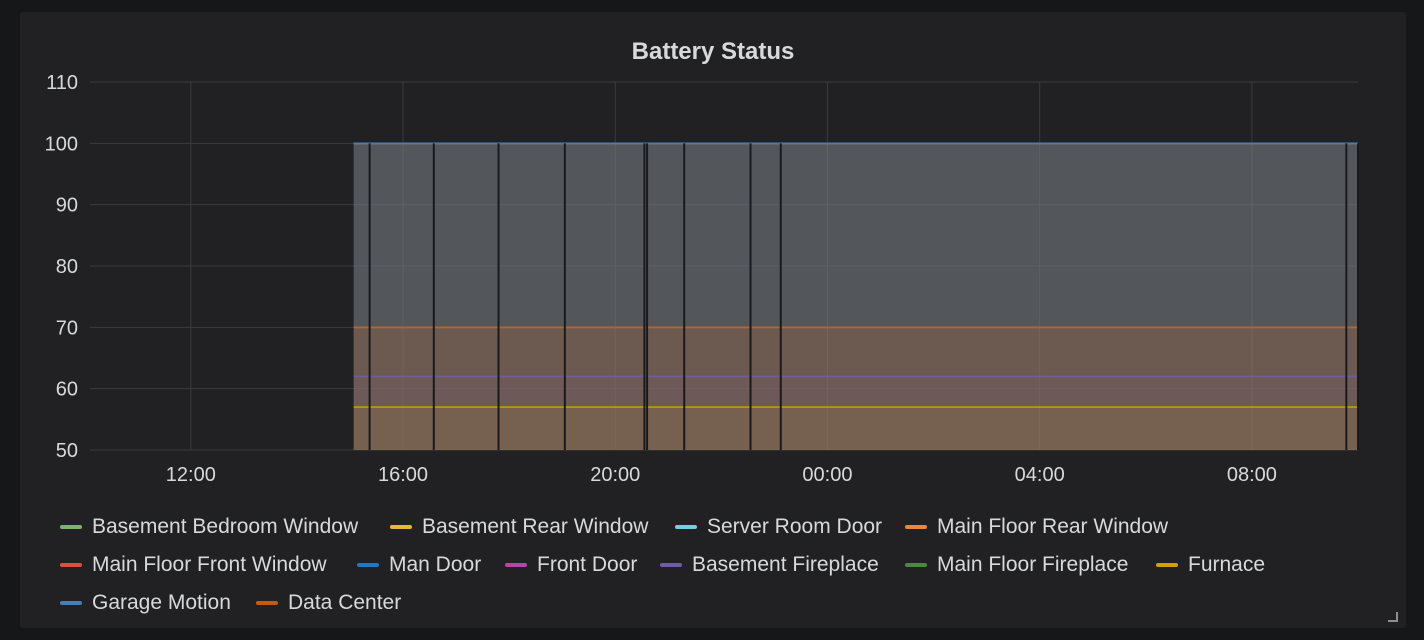  What do you see at coordinates (795, 526) in the screenshot?
I see `legend-label: Server Room Door` at bounding box center [795, 526].